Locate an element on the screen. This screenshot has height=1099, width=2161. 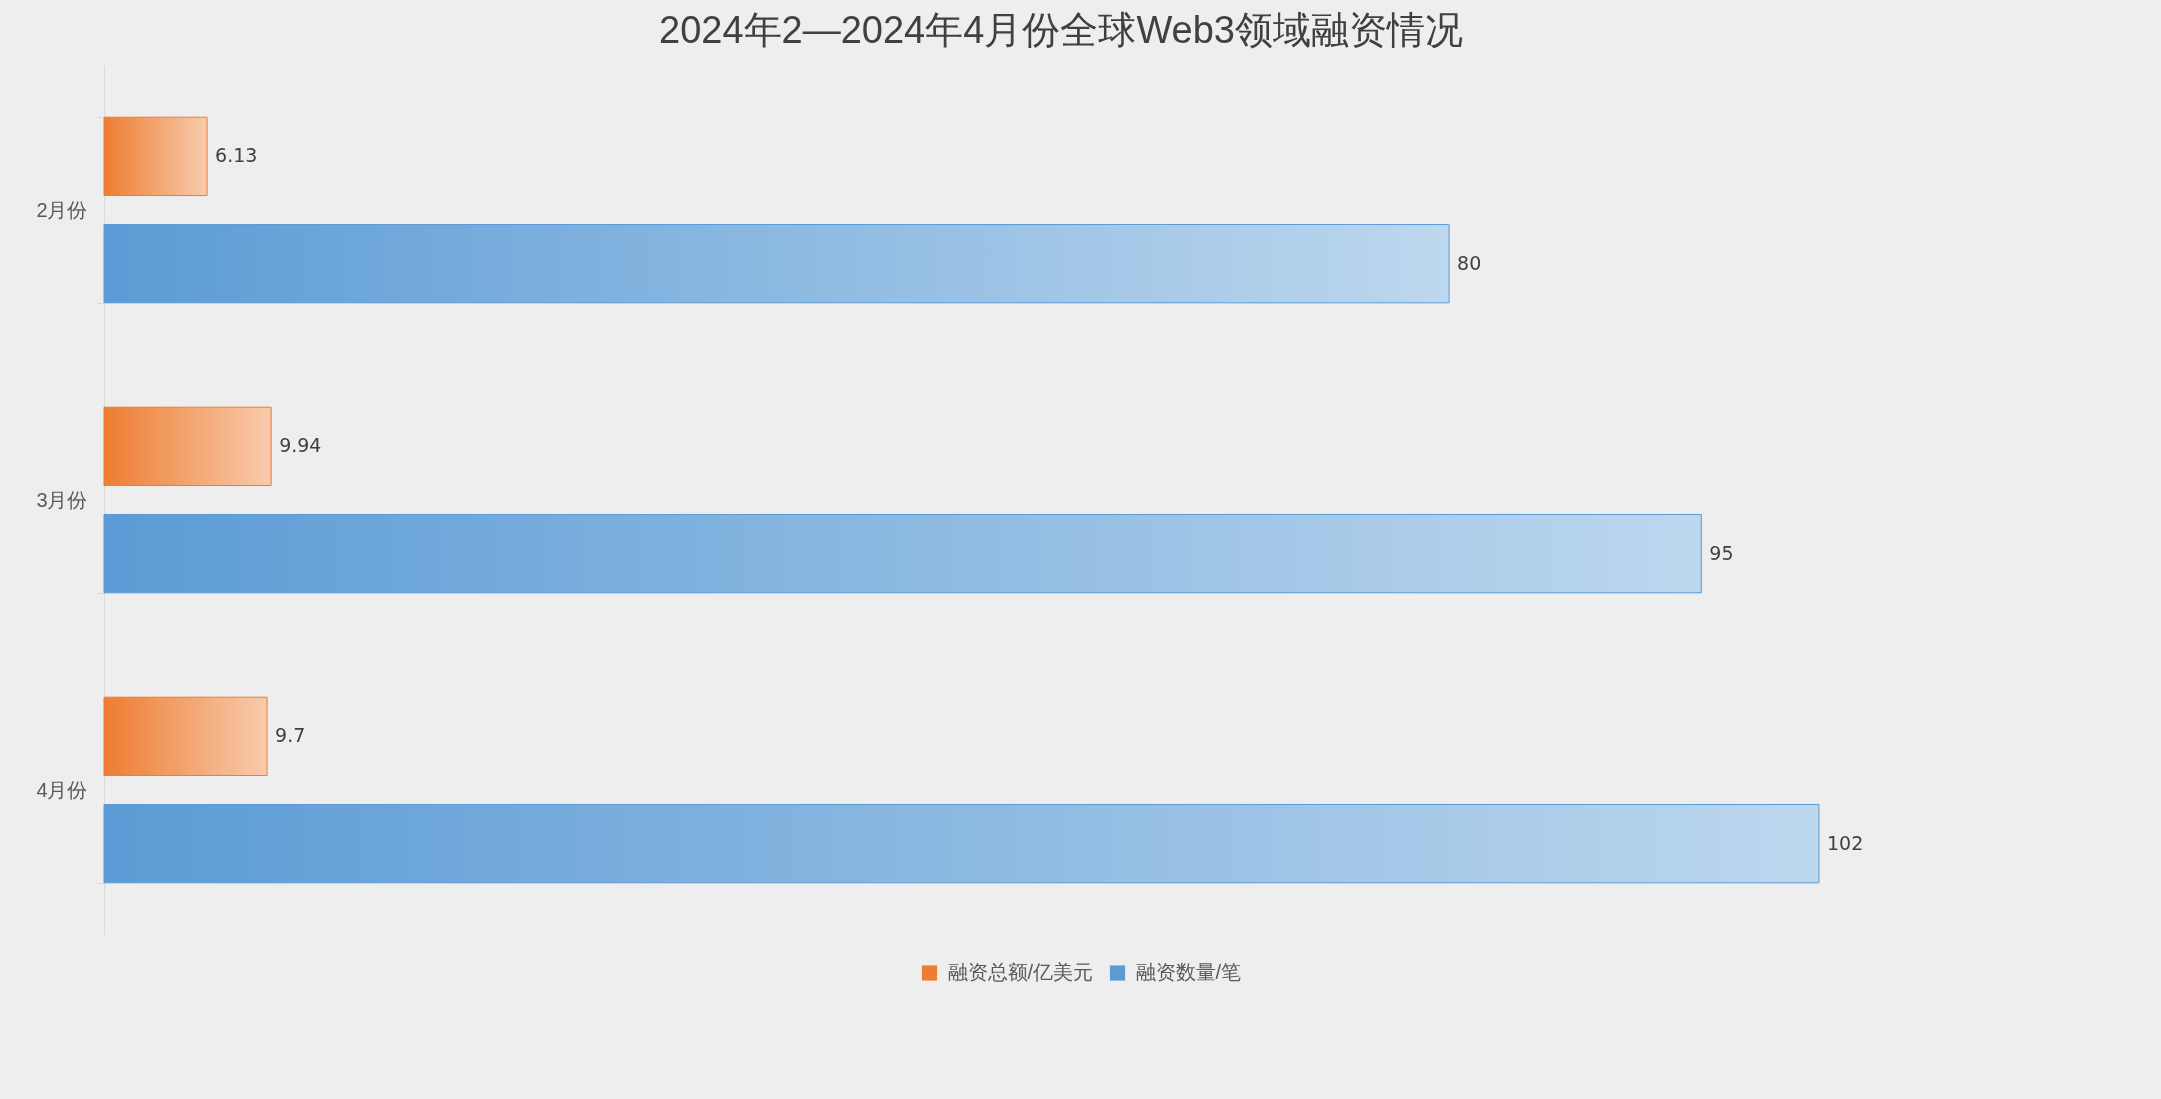
data-label: 9.7 is located at coordinates (290, 735).